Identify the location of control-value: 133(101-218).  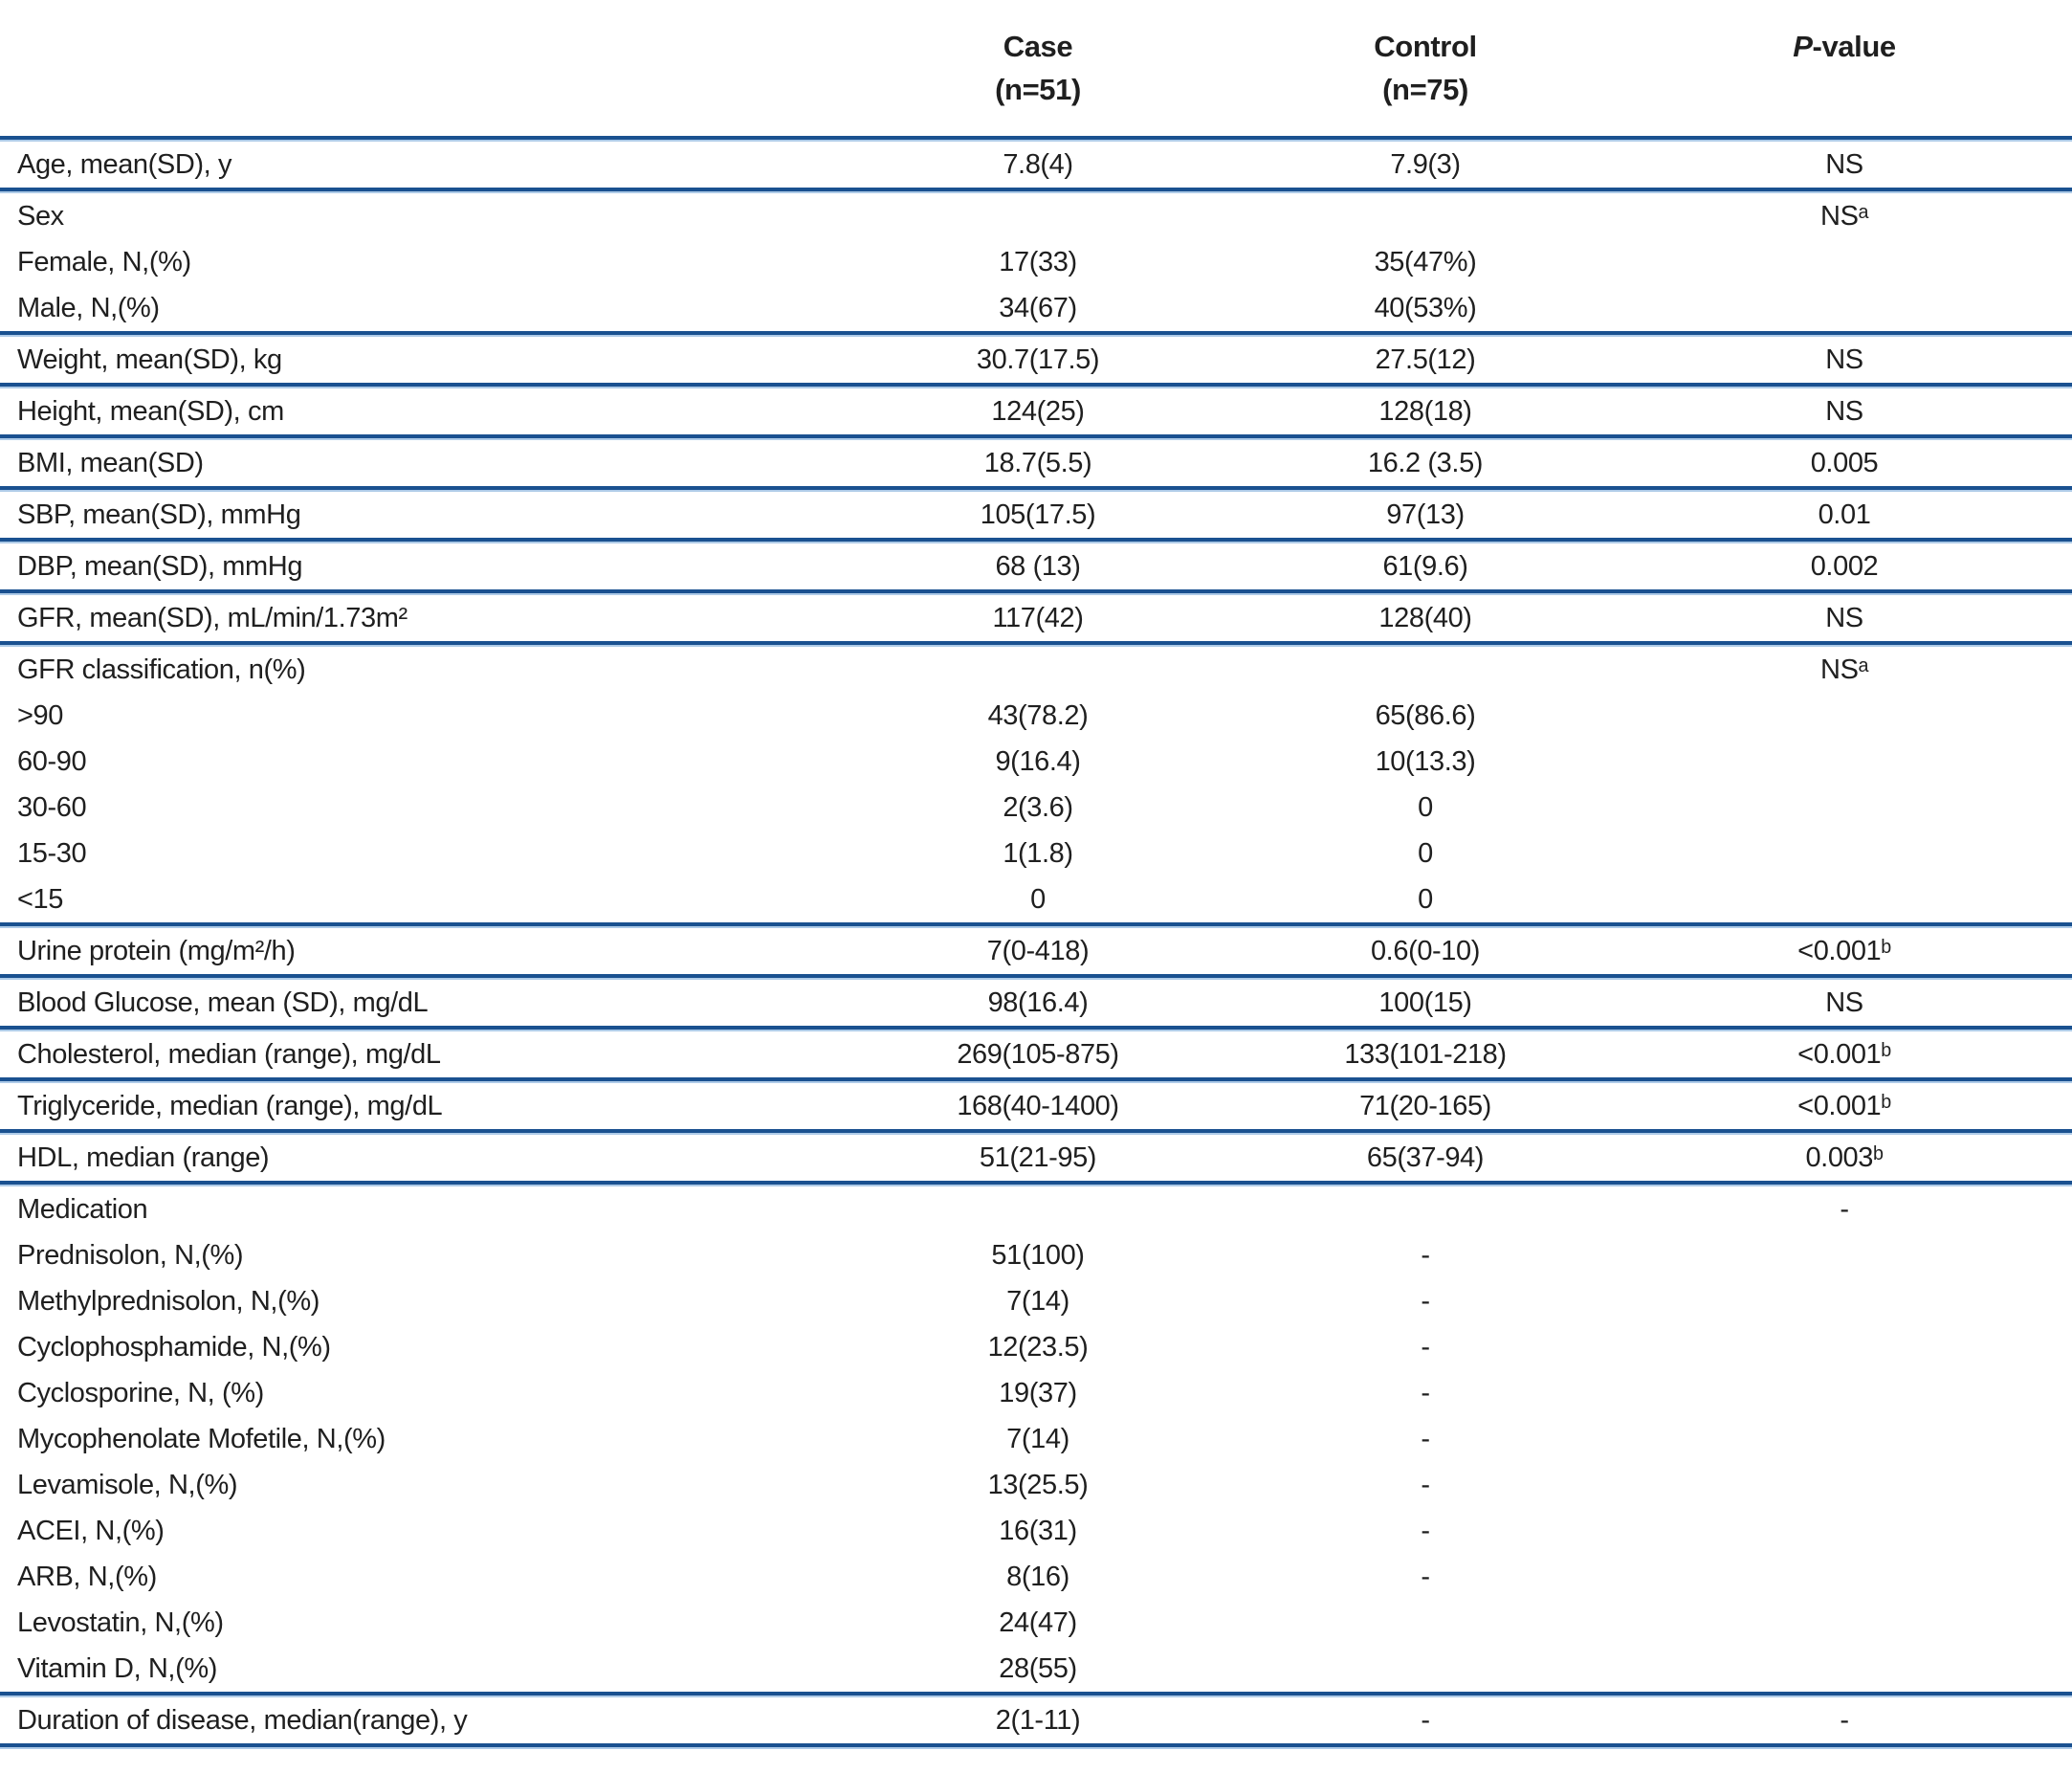
(1425, 1054).